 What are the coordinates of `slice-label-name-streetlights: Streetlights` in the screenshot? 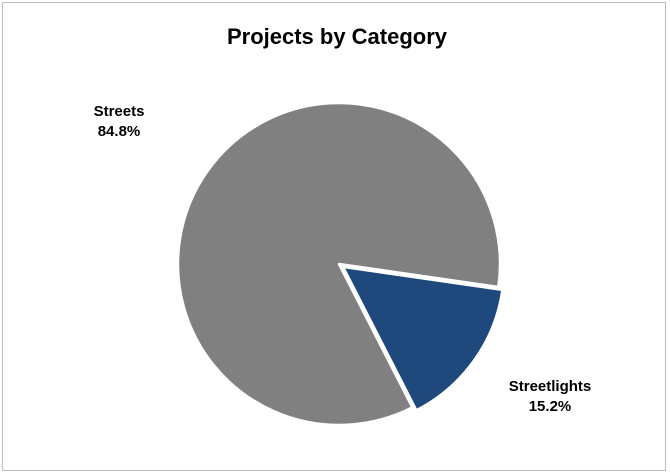 It's located at (550, 386).